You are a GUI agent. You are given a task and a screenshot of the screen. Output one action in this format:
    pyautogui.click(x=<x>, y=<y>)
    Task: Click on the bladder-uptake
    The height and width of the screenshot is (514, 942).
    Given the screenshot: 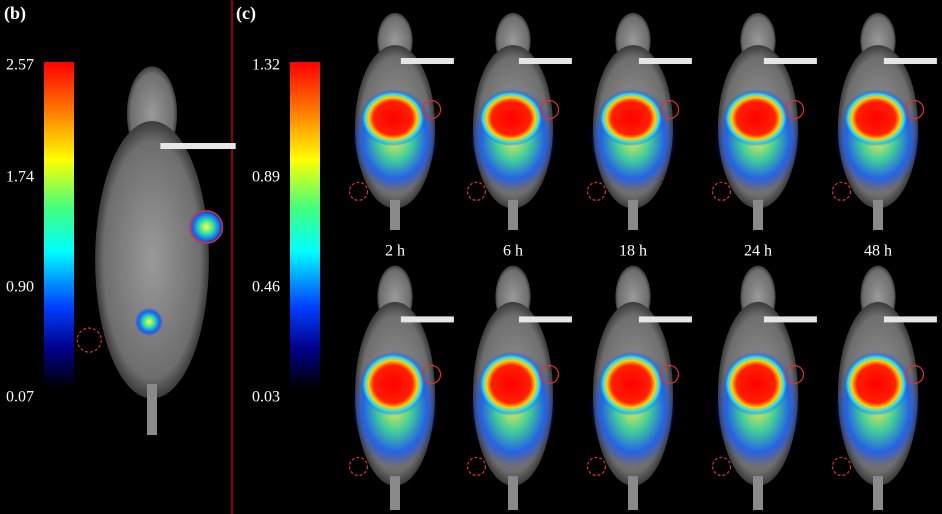 What is the action you would take?
    pyautogui.click(x=149, y=321)
    